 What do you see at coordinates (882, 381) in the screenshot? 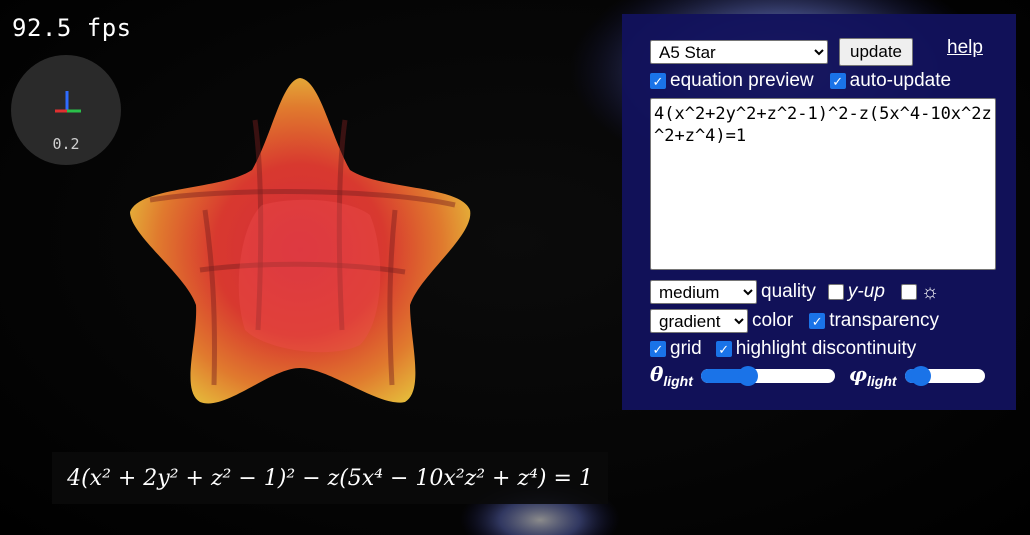
I see `phi-sub: light` at bounding box center [882, 381].